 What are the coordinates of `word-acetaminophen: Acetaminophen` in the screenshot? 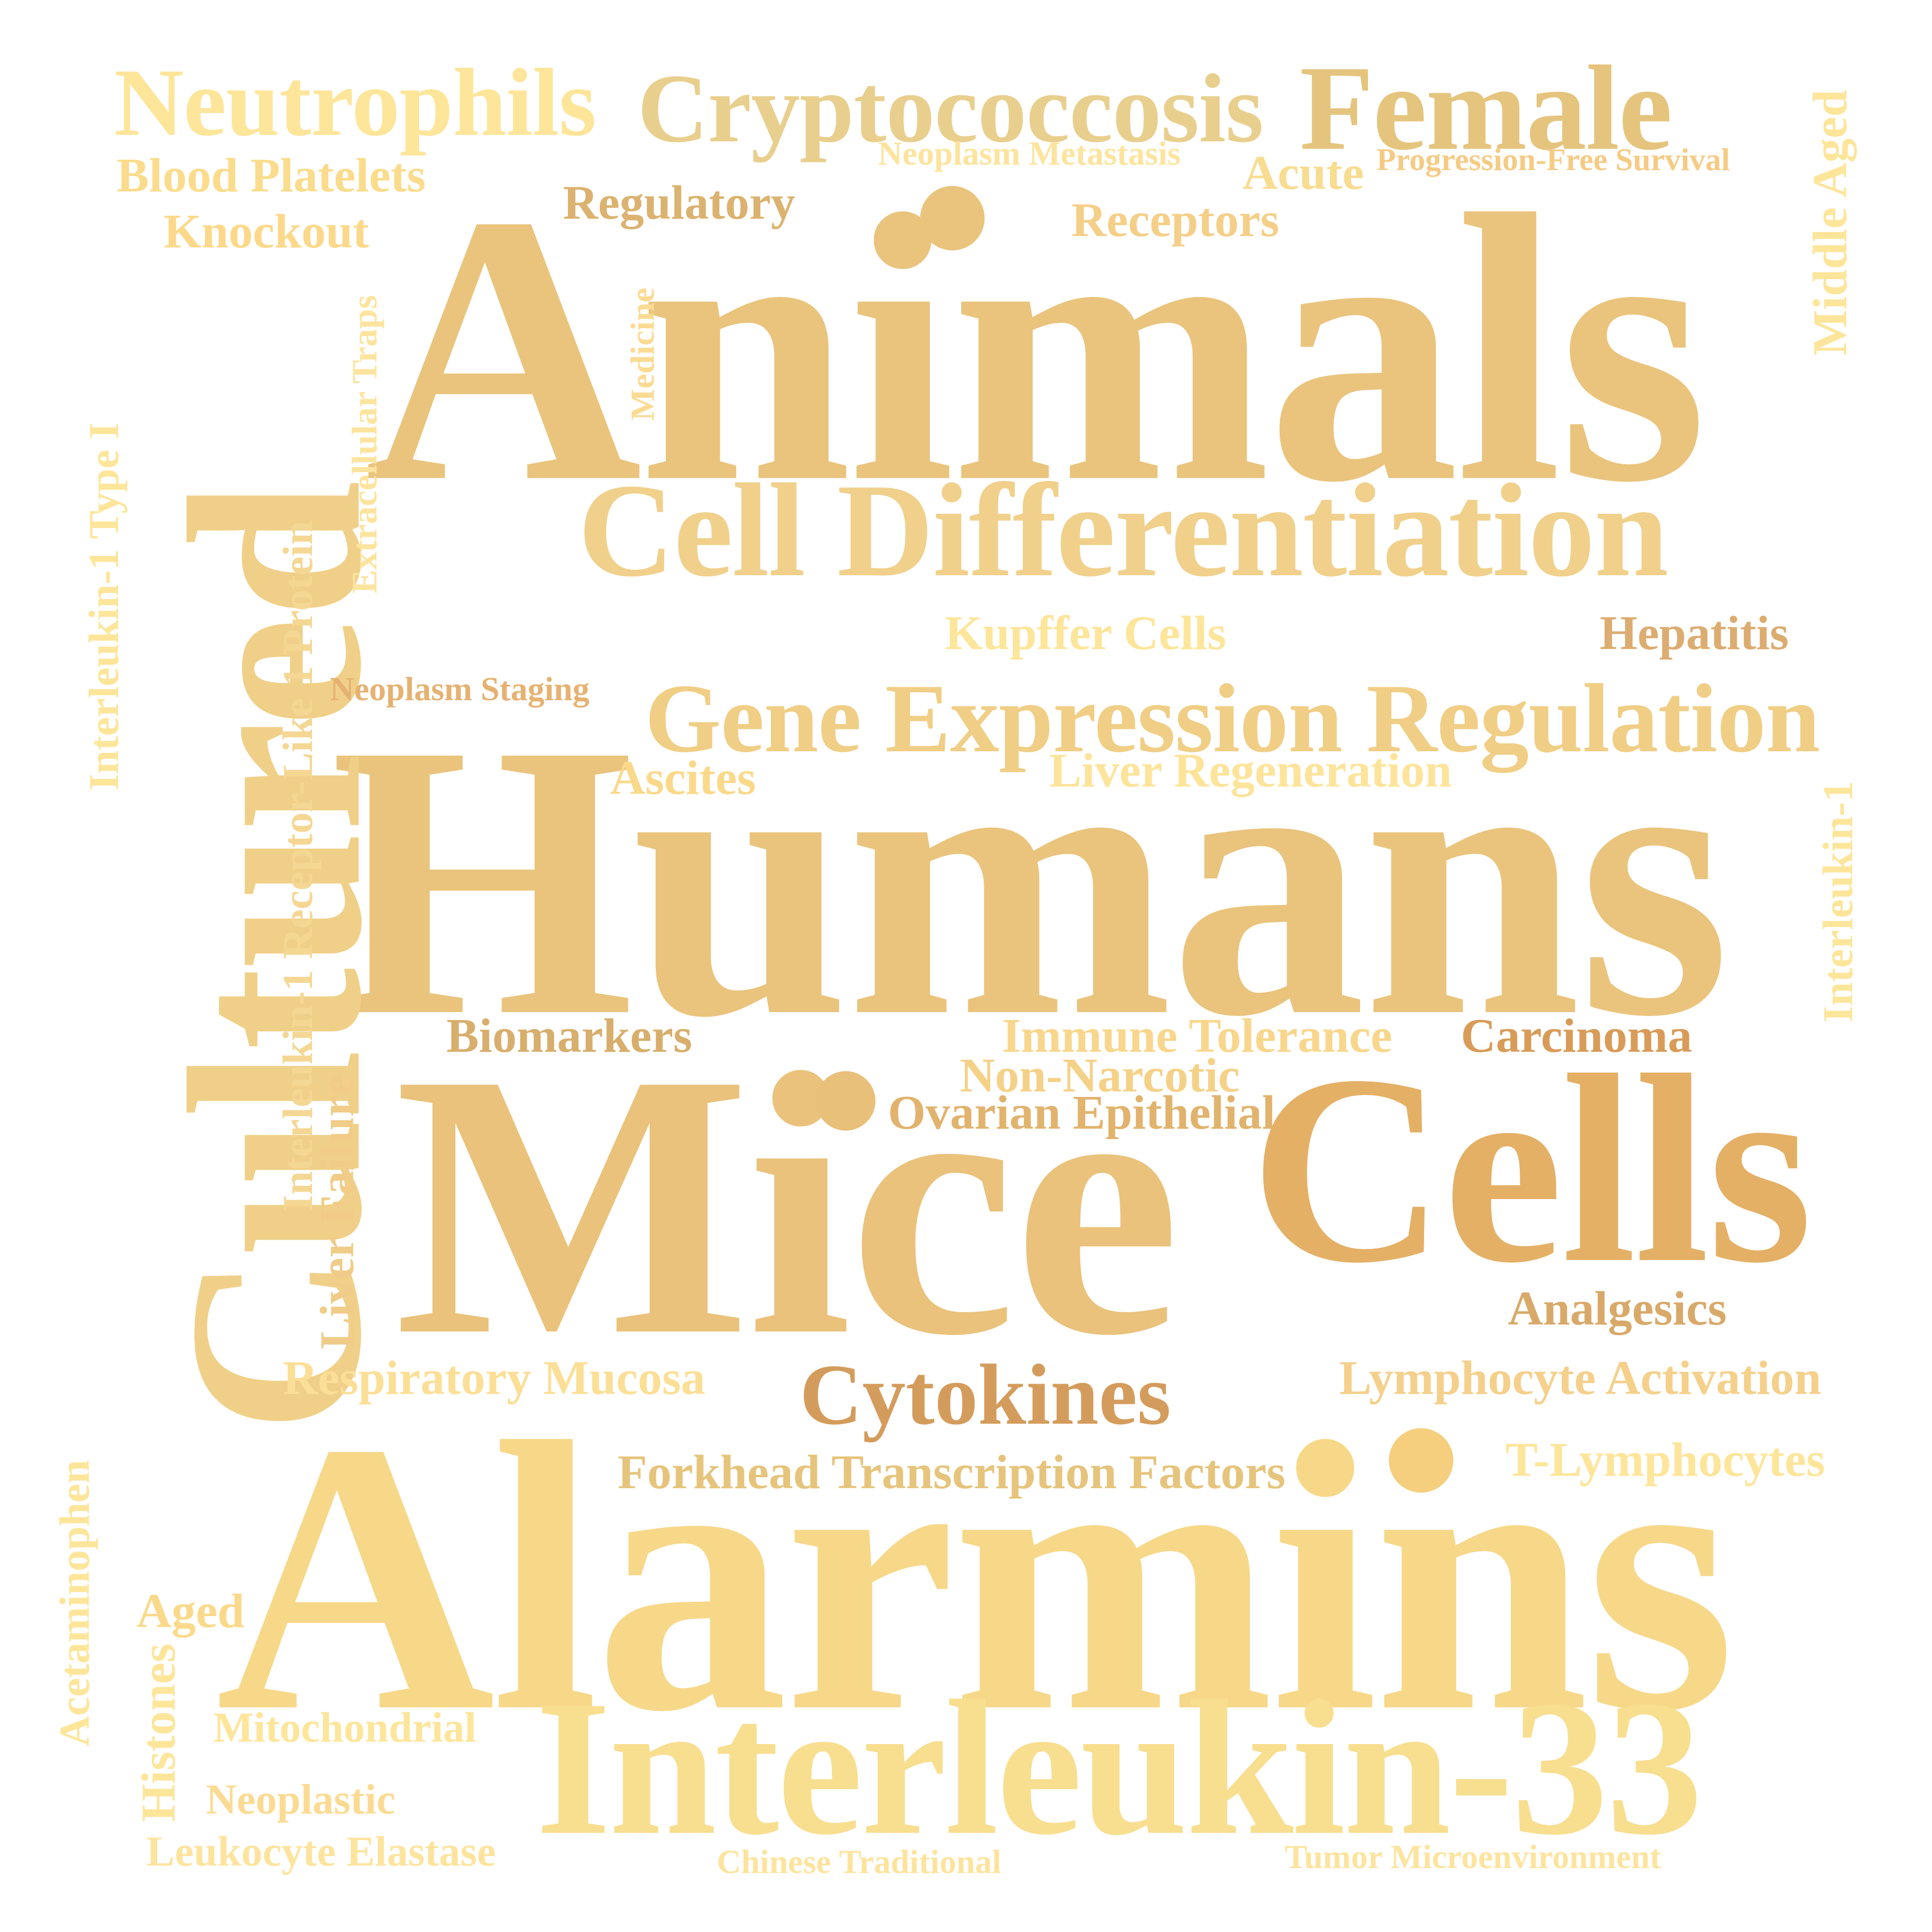 It's located at (74, 1603).